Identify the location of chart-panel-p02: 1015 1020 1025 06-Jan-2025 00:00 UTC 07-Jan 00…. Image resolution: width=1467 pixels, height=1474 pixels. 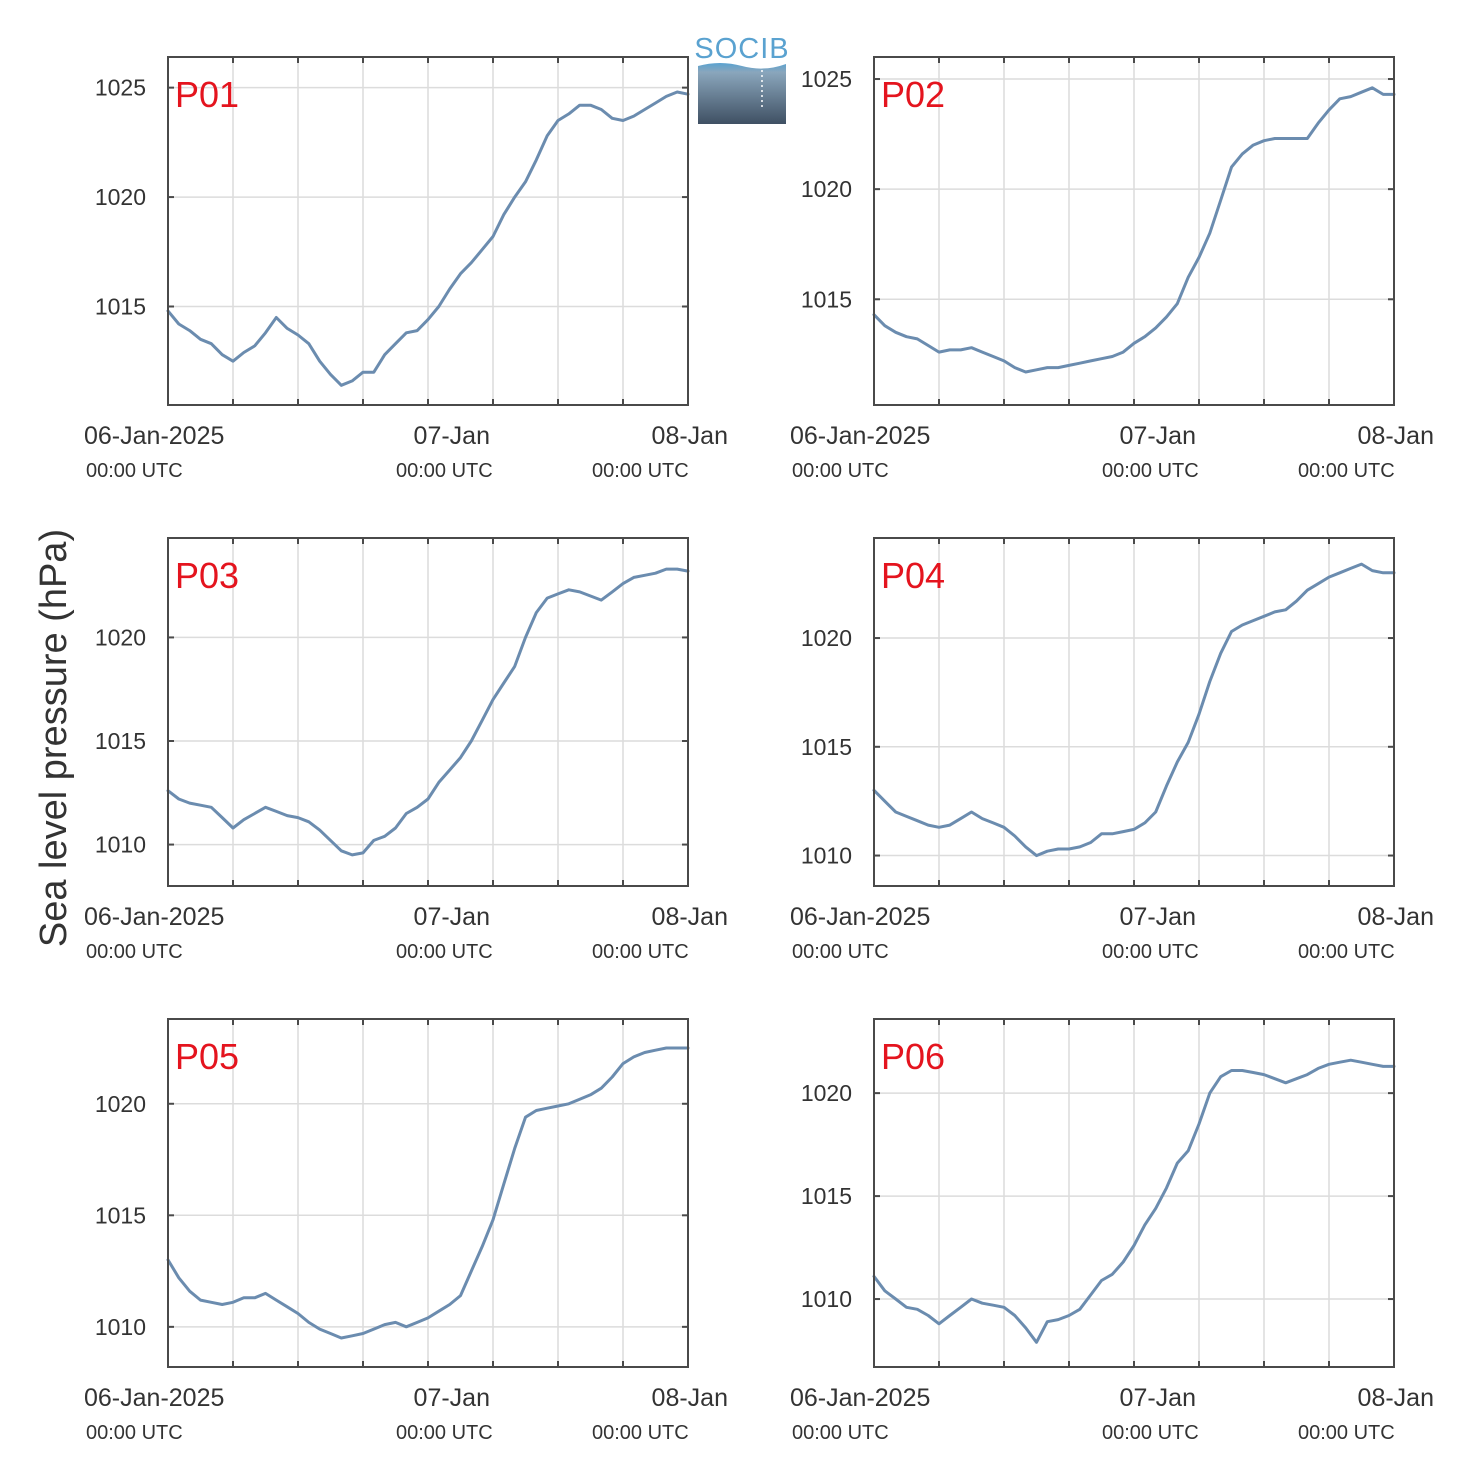
(1112, 269).